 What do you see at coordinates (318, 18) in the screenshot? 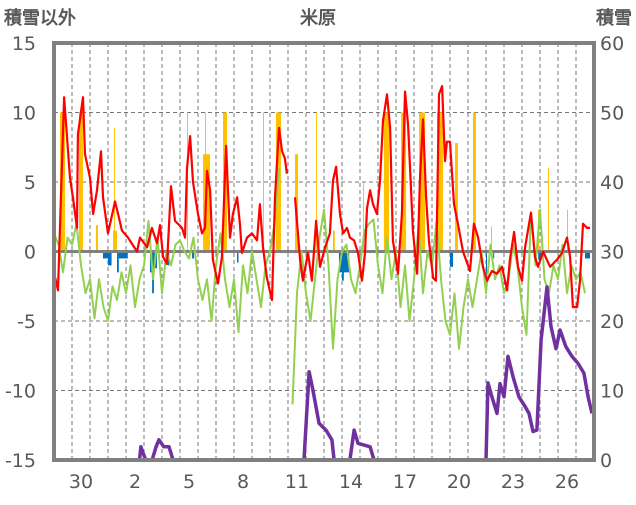
I see `chart-title: 米原` at bounding box center [318, 18].